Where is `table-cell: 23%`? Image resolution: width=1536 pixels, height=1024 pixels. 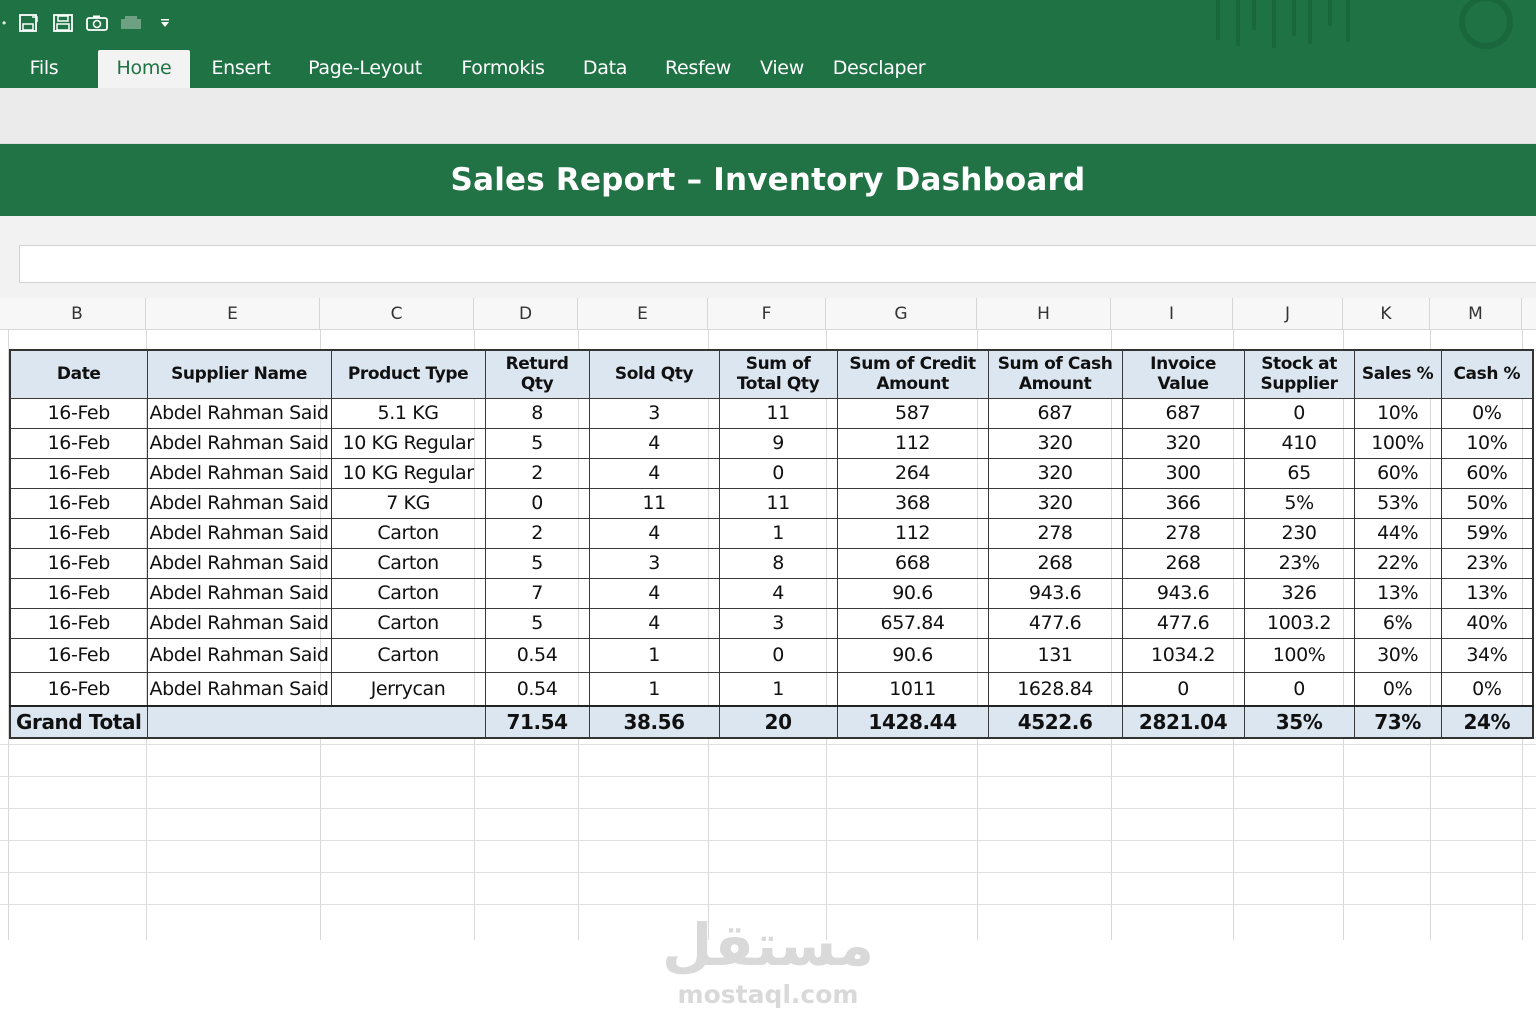 table-cell: 23% is located at coordinates (1299, 563).